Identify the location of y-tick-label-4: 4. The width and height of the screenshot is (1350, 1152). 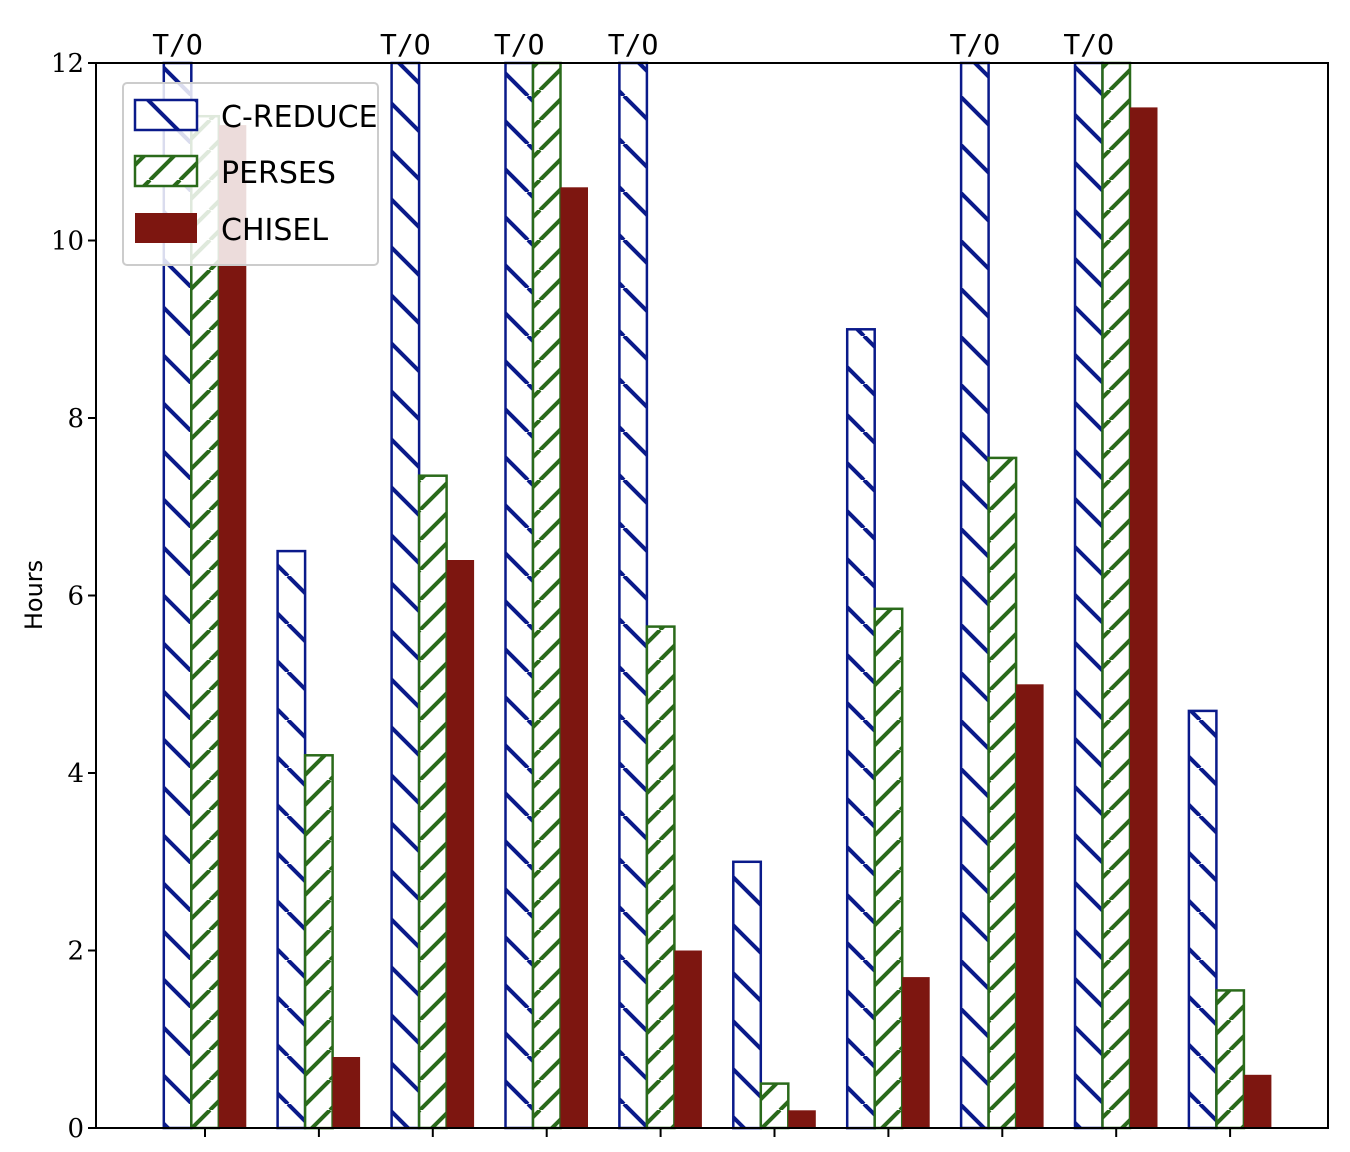
(75, 774).